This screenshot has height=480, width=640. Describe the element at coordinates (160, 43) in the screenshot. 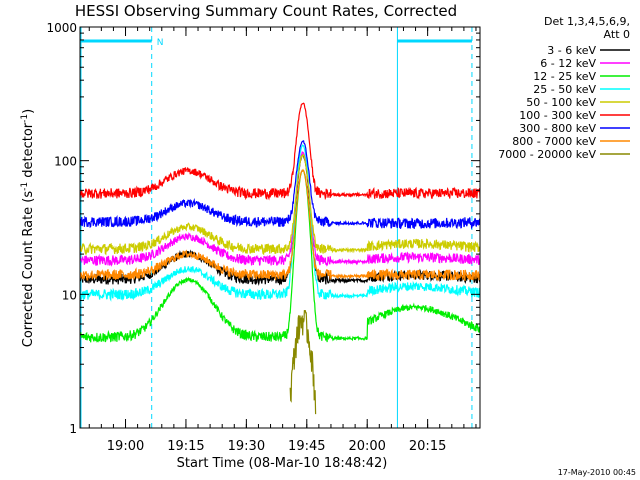

I see `night-marker: N` at that location.